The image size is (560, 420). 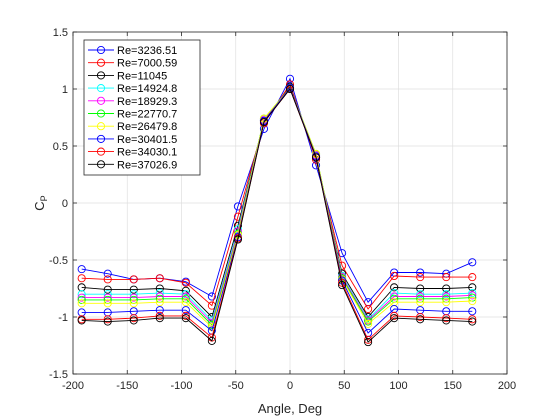 I want to click on legend-item: Re=18929.3, so click(x=132, y=102).